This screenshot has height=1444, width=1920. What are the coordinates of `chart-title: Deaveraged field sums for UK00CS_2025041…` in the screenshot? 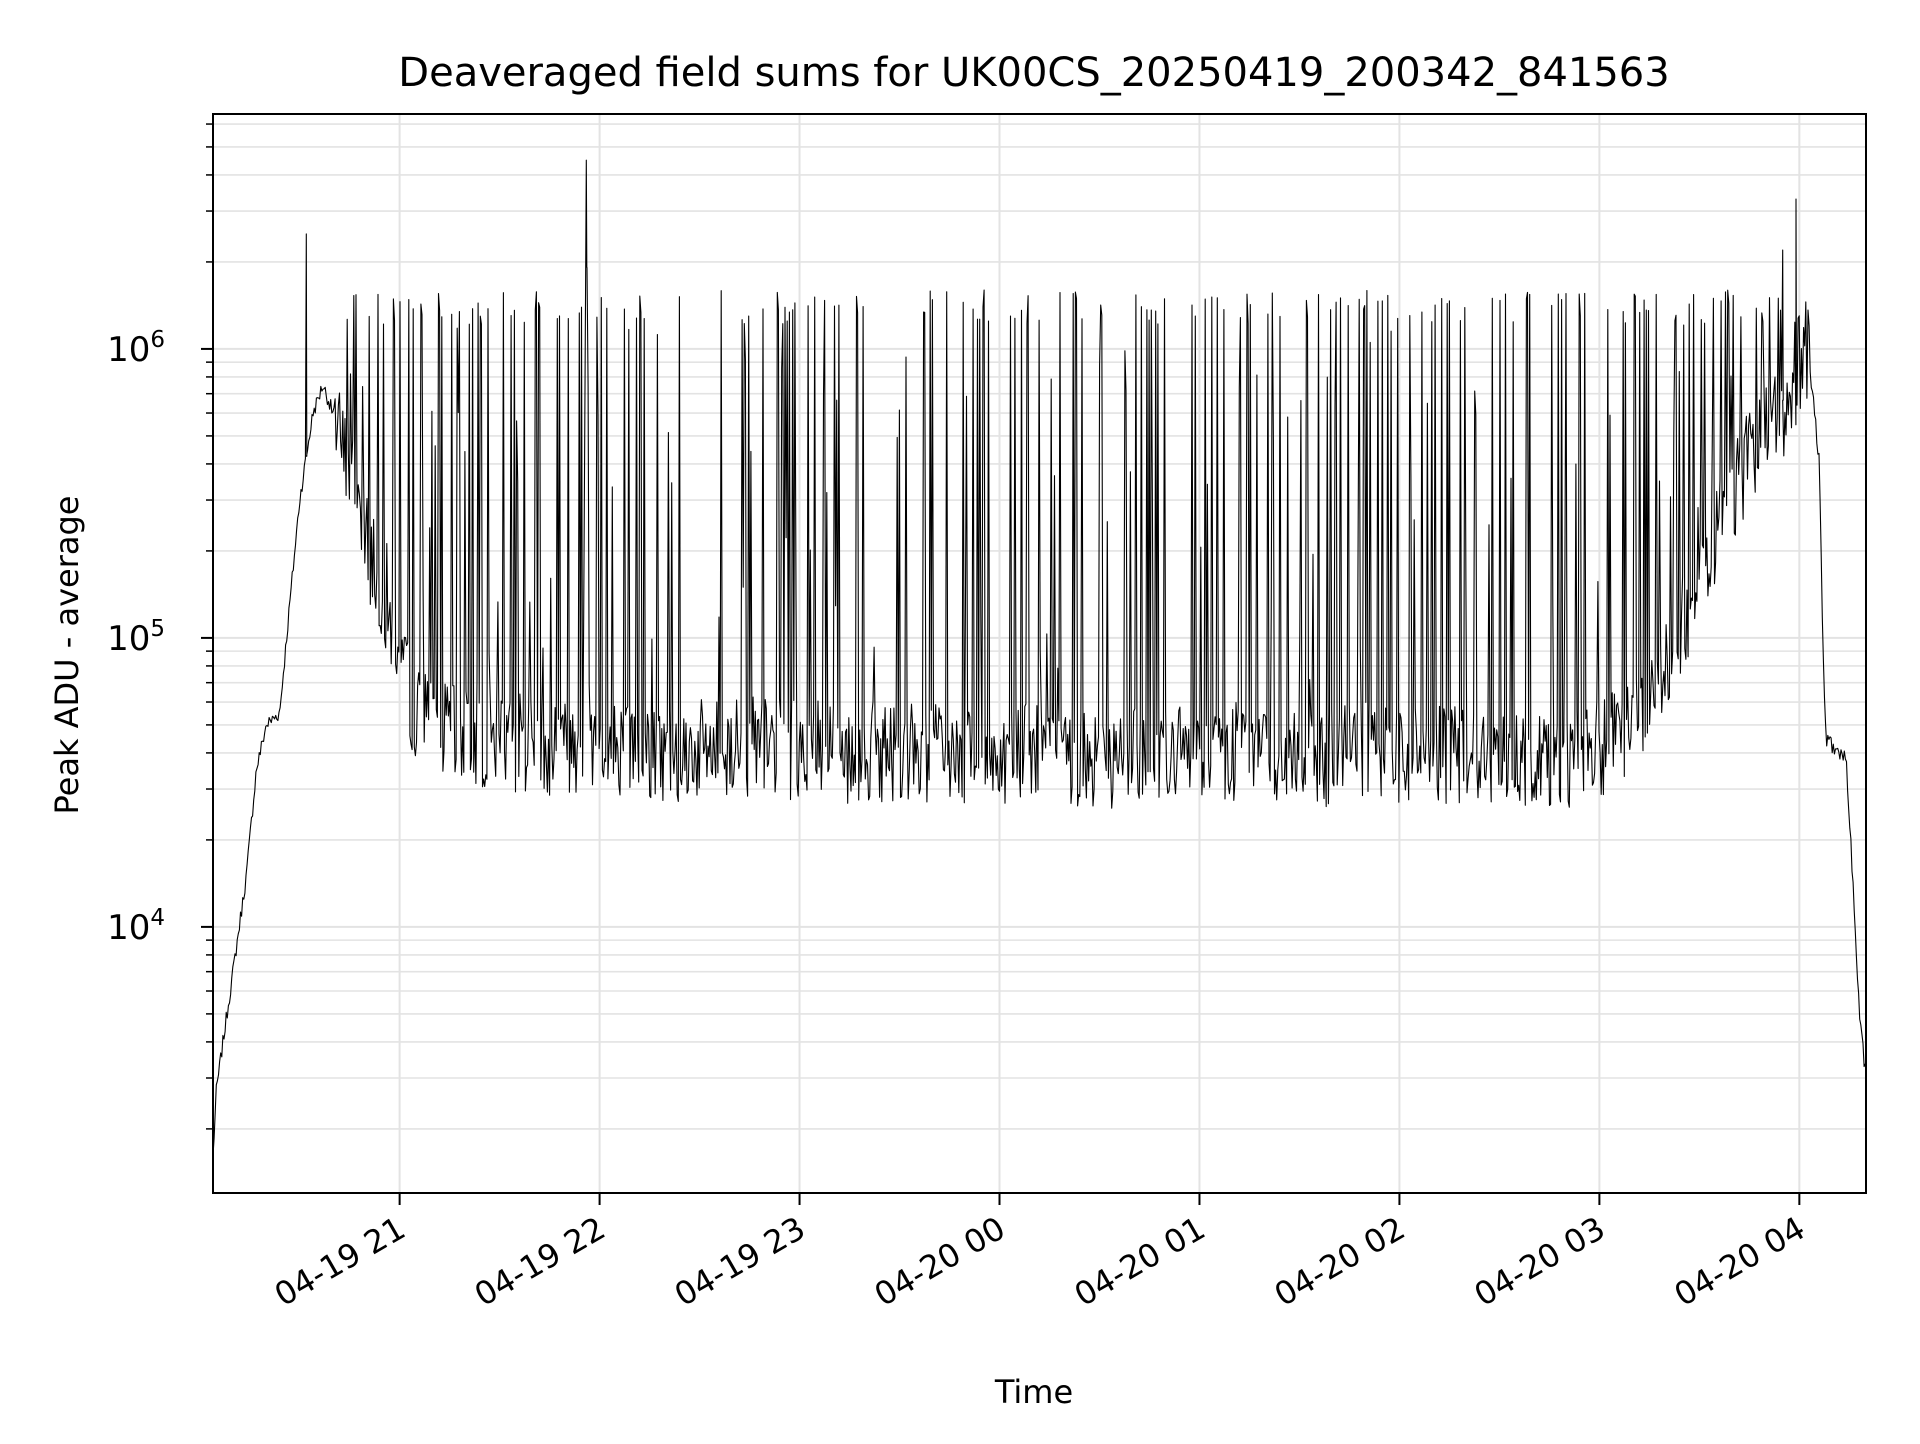 It's located at (1033, 73).